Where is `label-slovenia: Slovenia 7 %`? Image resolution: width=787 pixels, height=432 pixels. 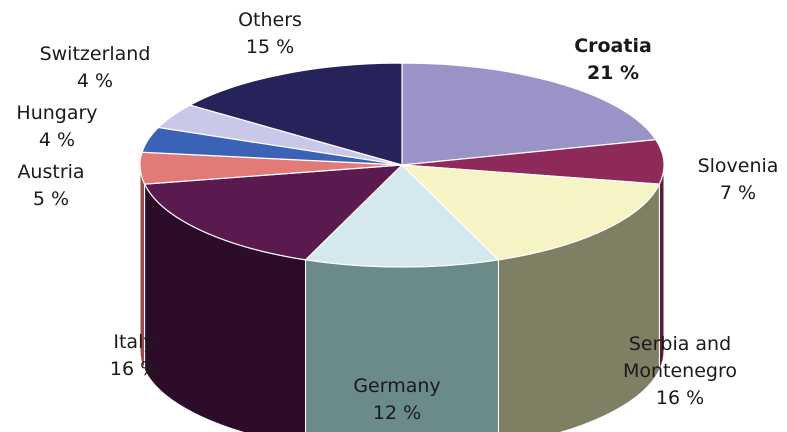
label-slovenia: Slovenia 7 % is located at coordinates (738, 179).